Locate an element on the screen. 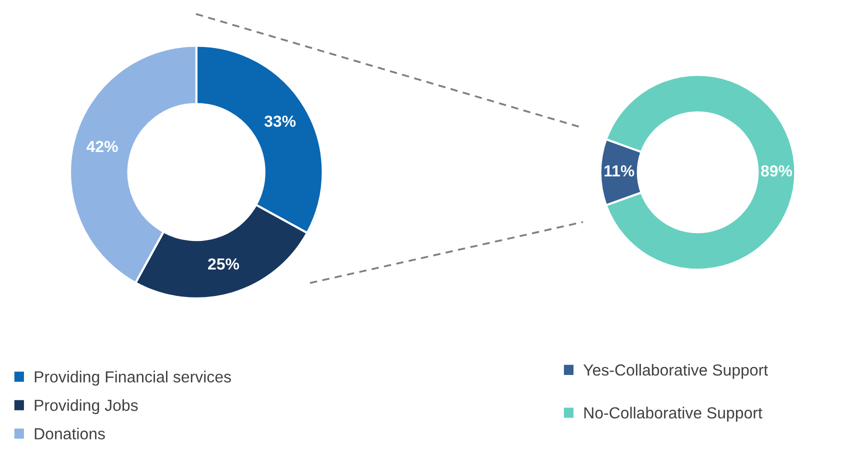 This screenshot has height=454, width=852. data-label: 89% is located at coordinates (776, 171).